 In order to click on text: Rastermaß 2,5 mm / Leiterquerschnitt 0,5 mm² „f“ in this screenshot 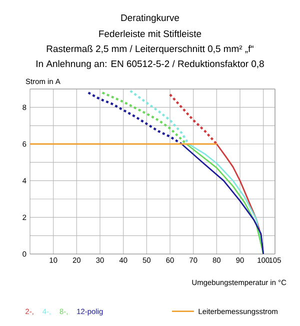, I will do `click(150, 49)`.